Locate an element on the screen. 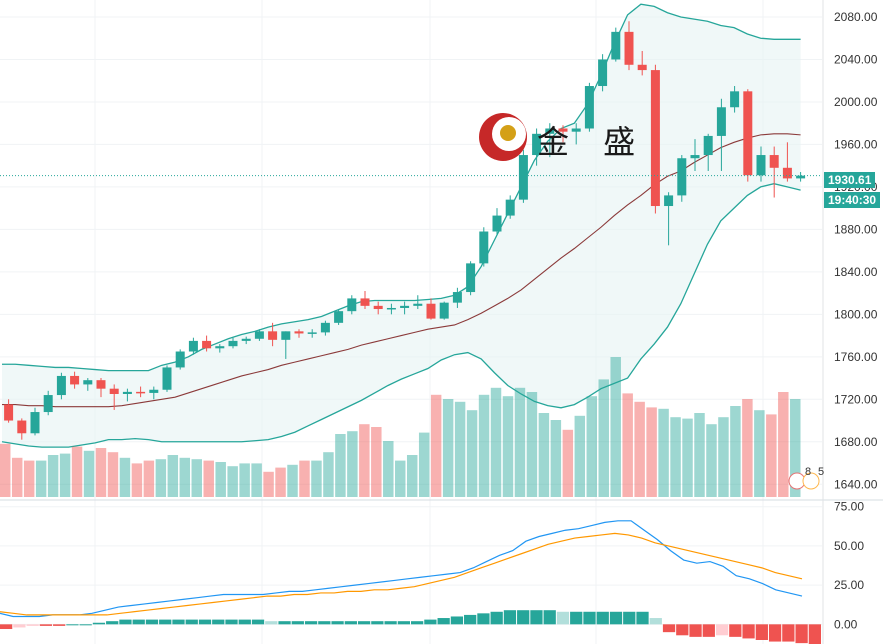  price-axis-label: 1720.00 is located at coordinates (856, 399).